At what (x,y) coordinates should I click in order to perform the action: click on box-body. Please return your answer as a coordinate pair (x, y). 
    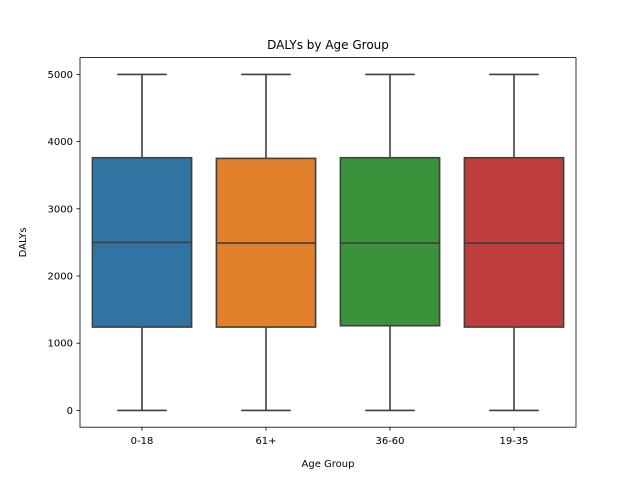
    Looking at the image, I should click on (390, 241).